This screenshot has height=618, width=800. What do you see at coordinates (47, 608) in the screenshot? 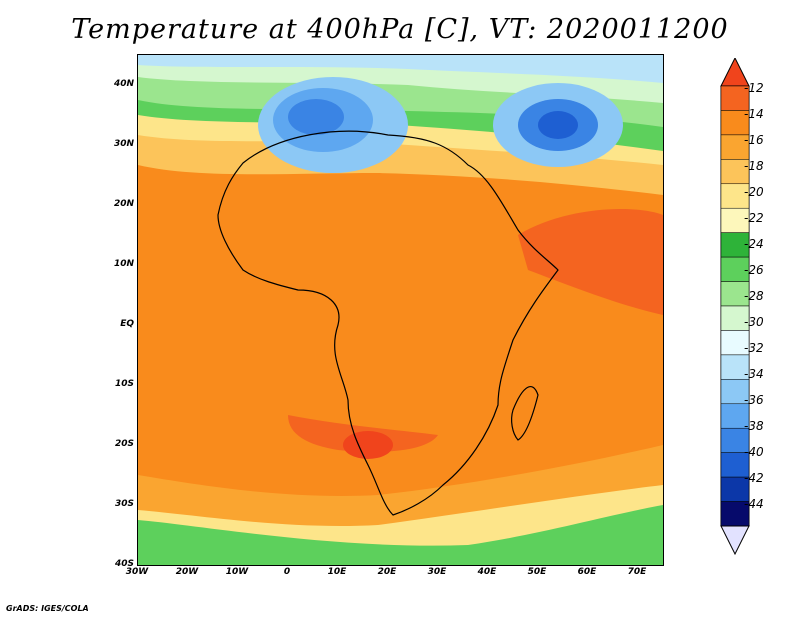
I see `footer-credit: GrADS: IGES/COLA` at bounding box center [47, 608].